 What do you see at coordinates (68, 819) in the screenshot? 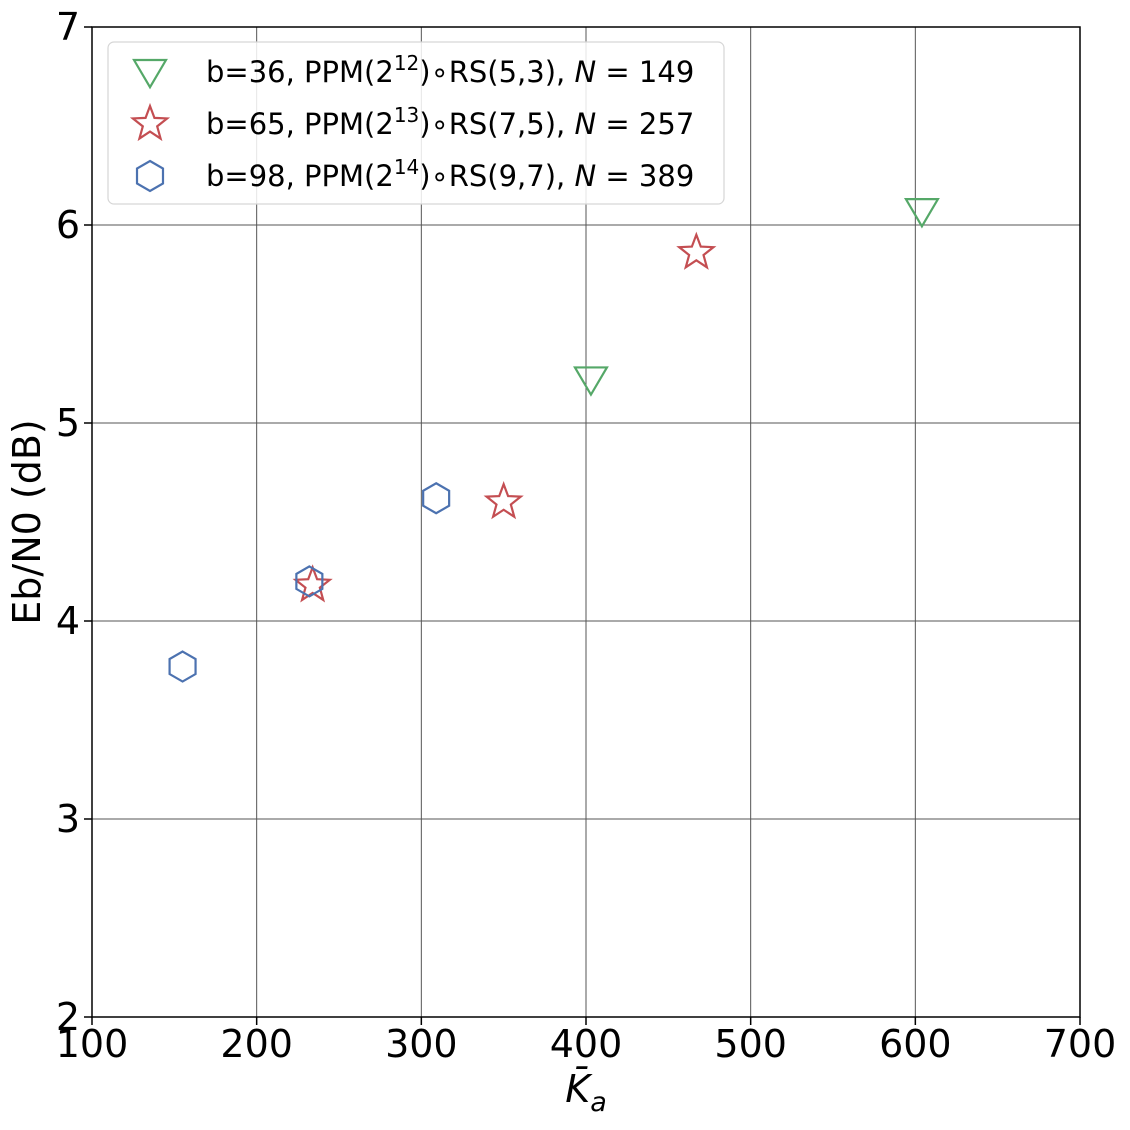
I see `y-tick-label: 3` at bounding box center [68, 819].